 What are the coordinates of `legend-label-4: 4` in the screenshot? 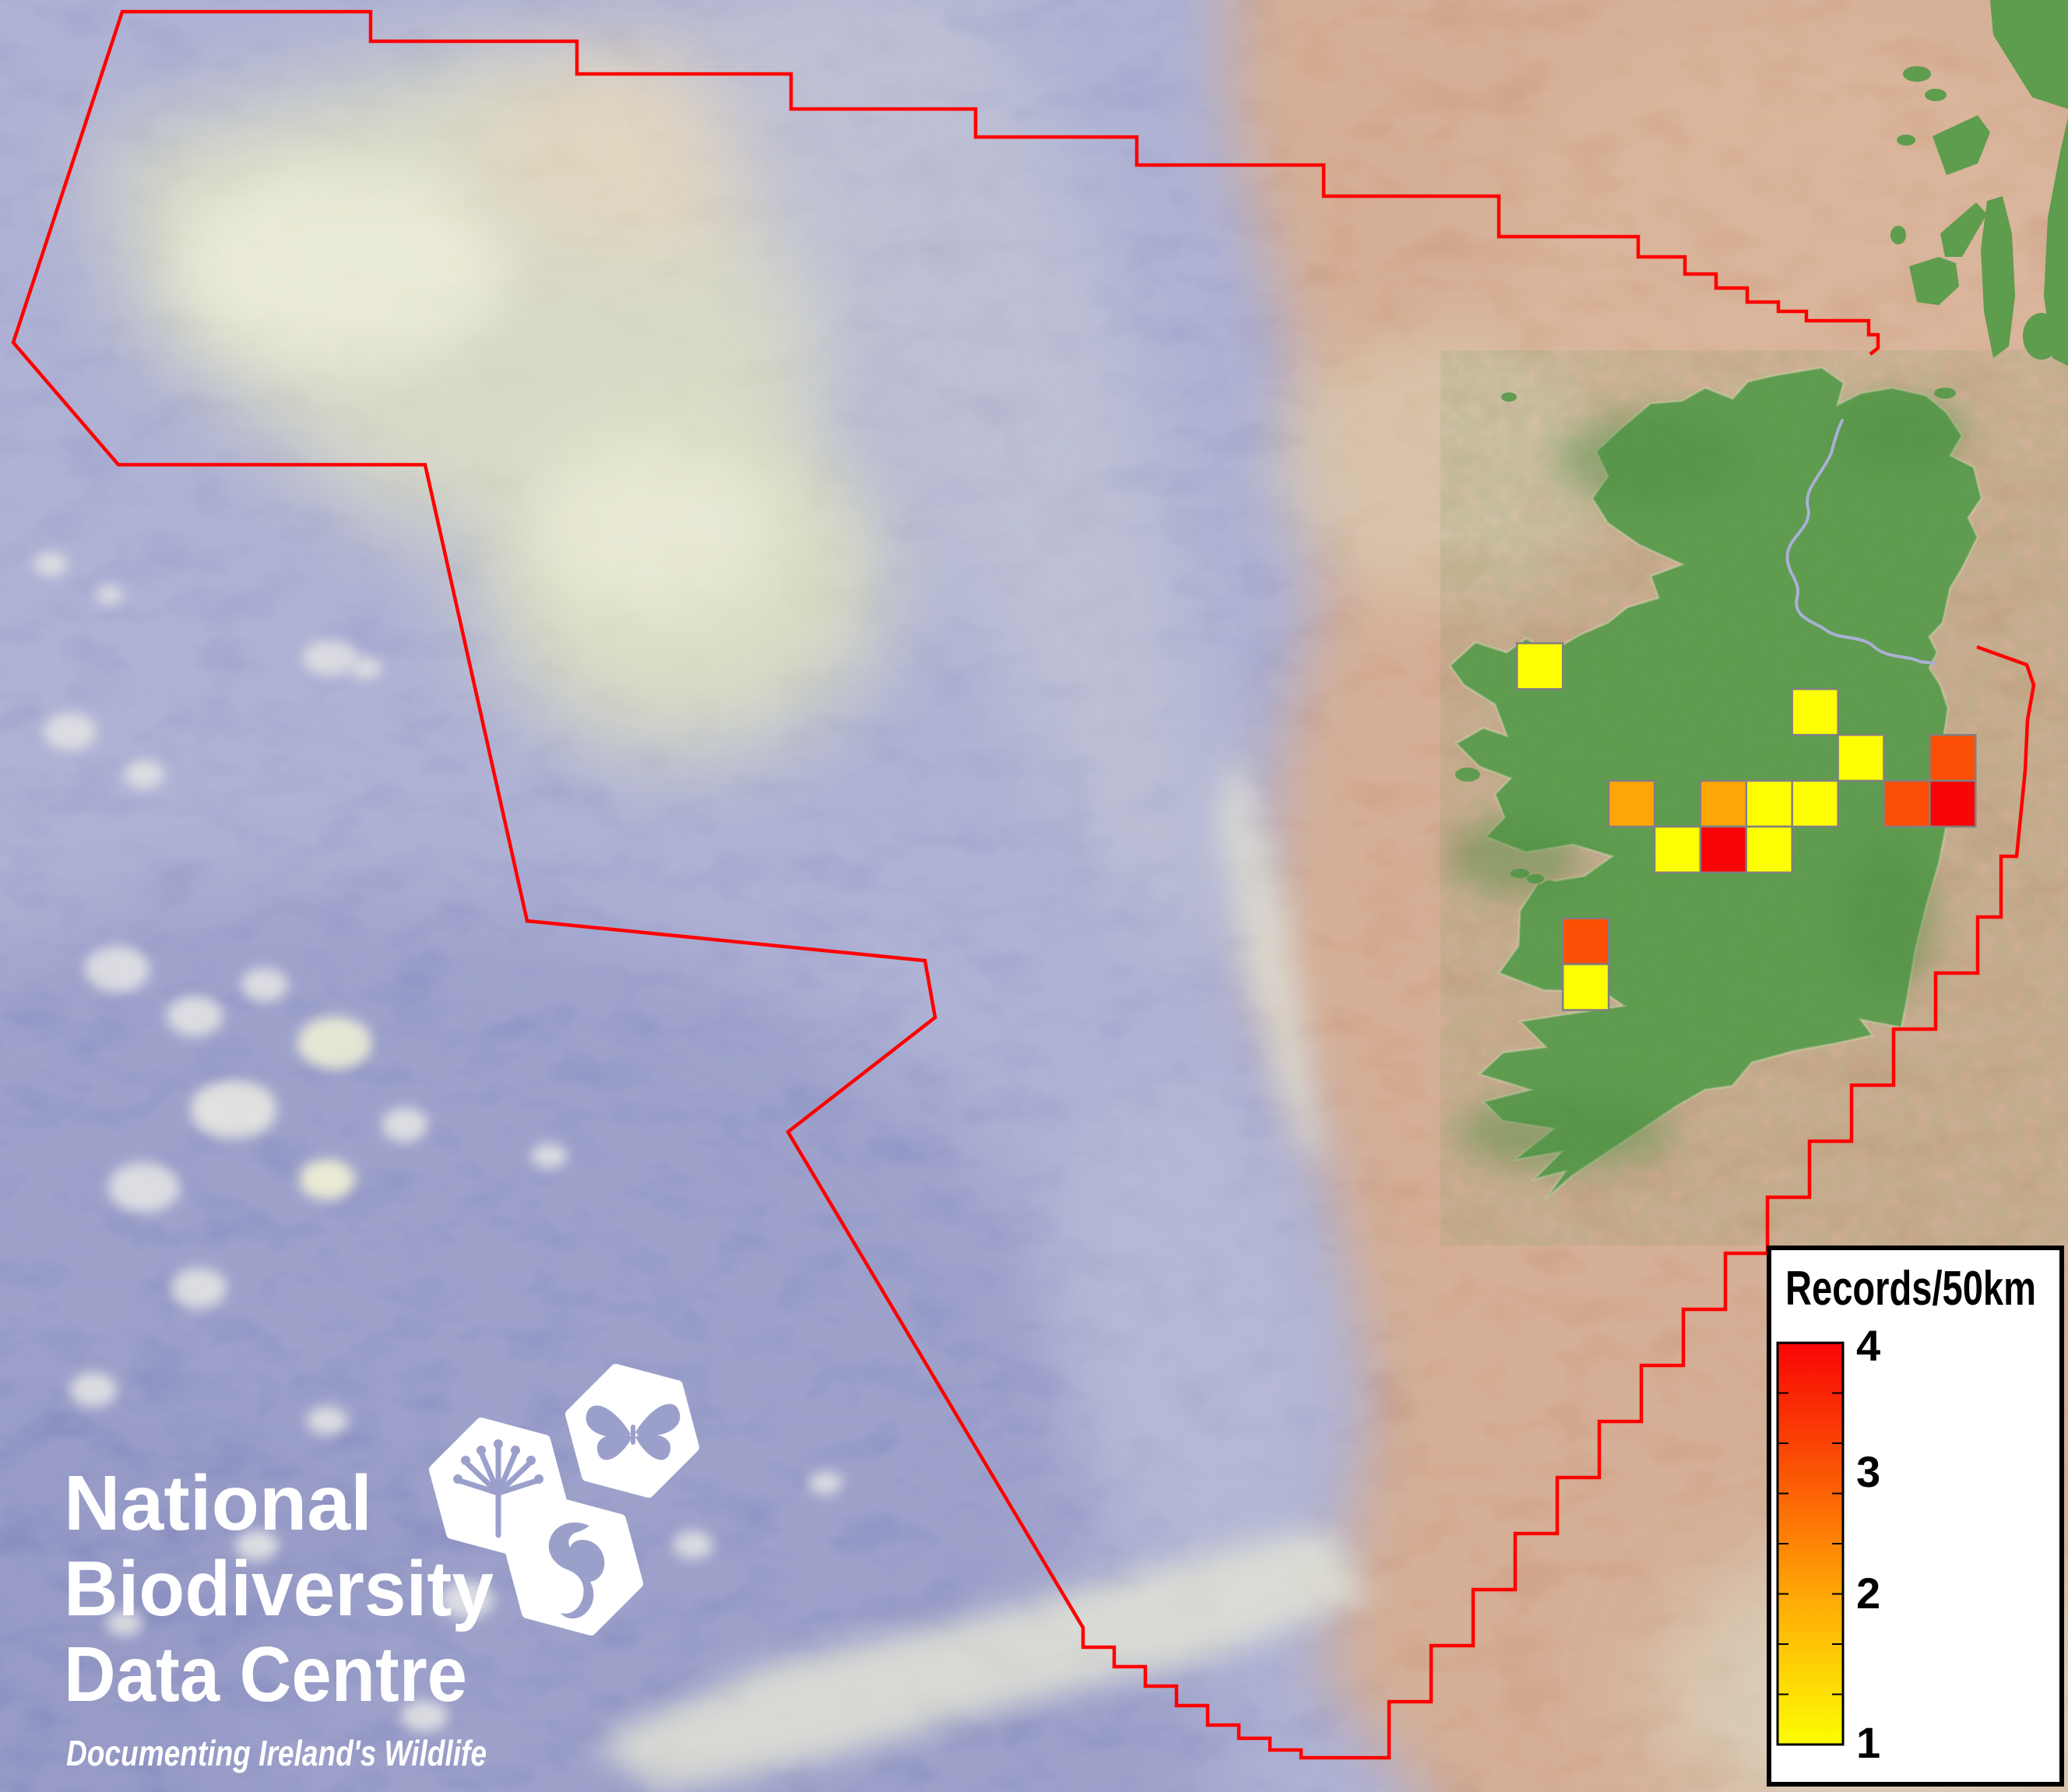 It's located at (1868, 1345).